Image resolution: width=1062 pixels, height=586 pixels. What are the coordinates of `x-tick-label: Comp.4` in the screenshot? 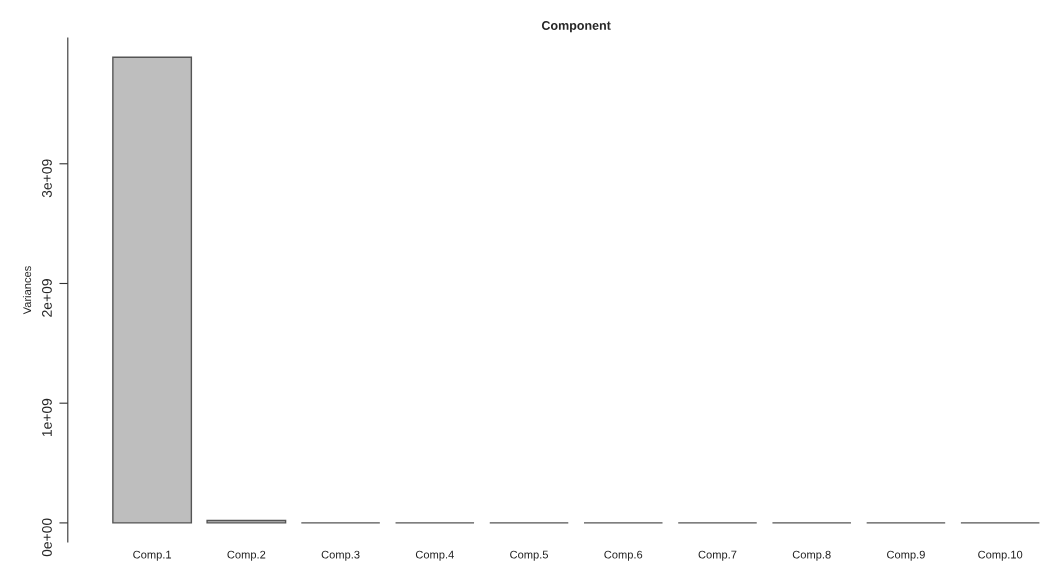 It's located at (434, 555).